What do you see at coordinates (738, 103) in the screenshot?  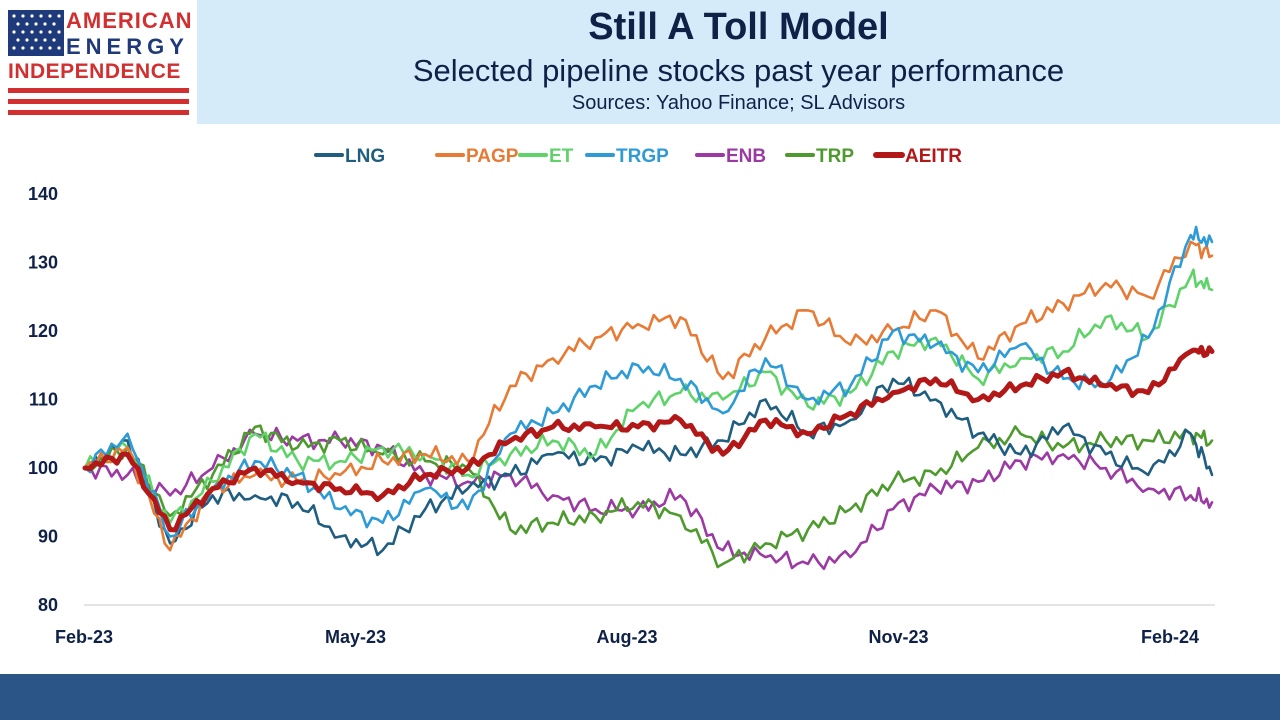 I see `chart-sources: Sources: Yahoo Finance; SL Advisors` at bounding box center [738, 103].